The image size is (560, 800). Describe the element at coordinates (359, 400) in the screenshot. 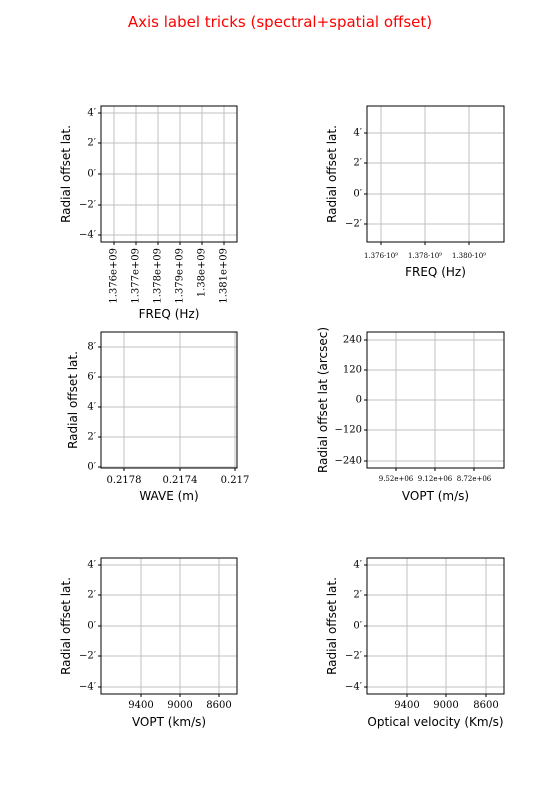

I see `y-tick-label: 0` at that location.